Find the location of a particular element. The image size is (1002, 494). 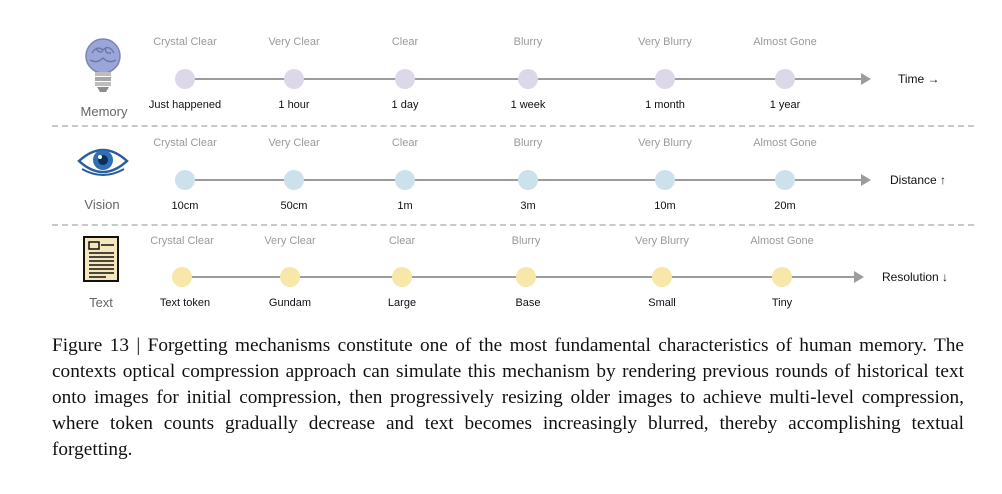

axis-label-distance: Distance ↑ is located at coordinates (918, 180).